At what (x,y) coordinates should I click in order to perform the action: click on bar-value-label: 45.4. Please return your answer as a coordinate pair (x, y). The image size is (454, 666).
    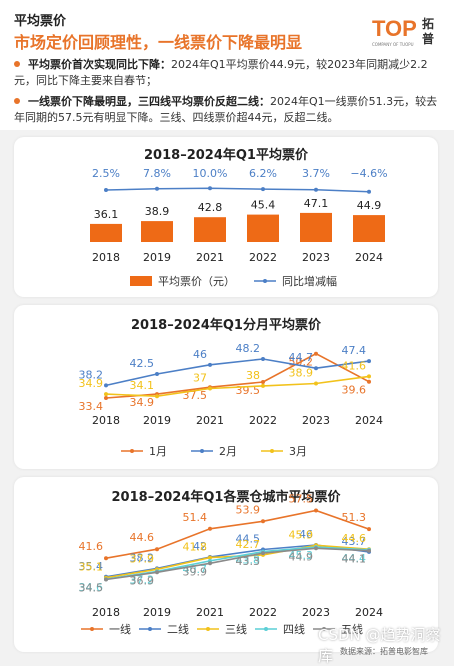
    Looking at the image, I should click on (263, 205).